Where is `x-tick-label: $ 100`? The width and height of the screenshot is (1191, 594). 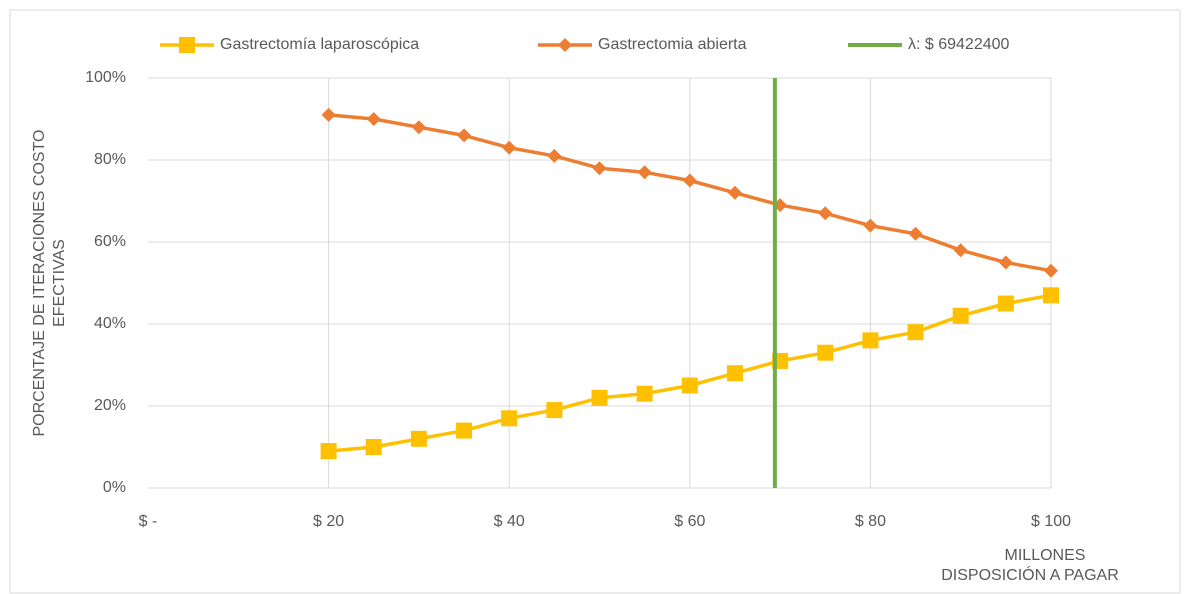
x-tick-label: $ 100 is located at coordinates (1051, 521).